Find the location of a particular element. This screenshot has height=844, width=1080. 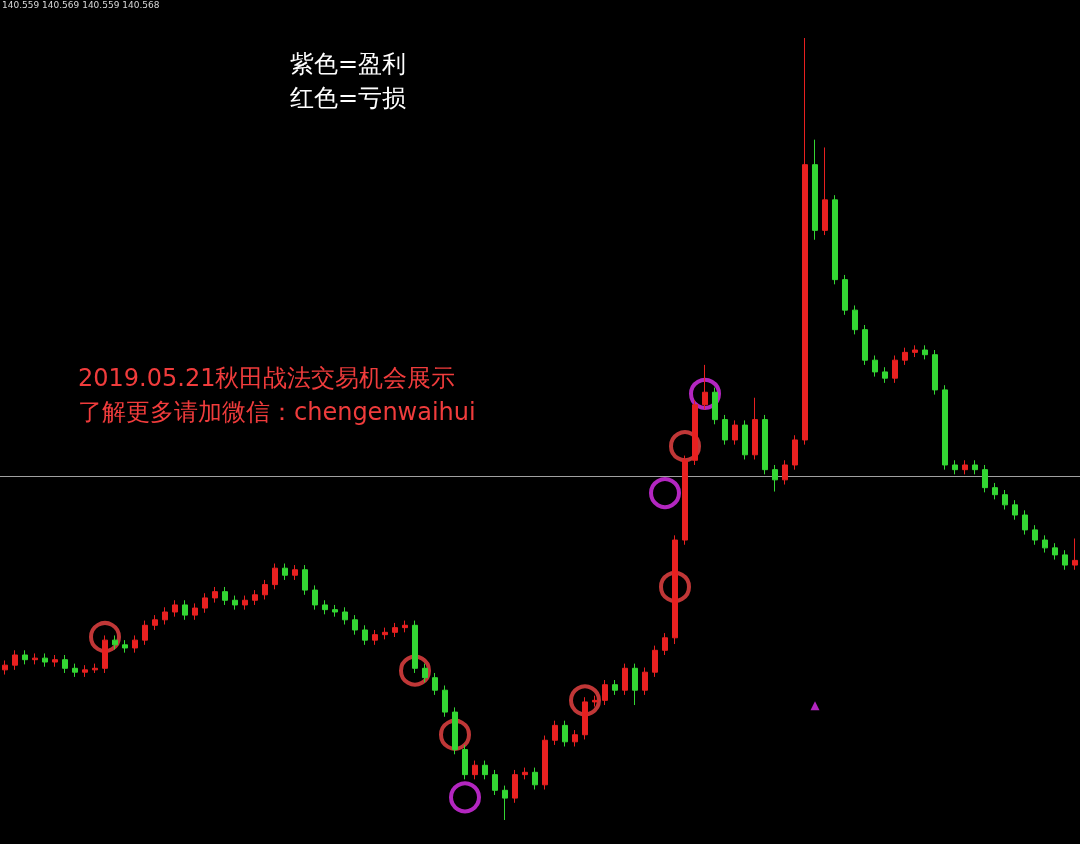

annotation: 2019.05.21秋田战法交易机会展示 is located at coordinates (267, 378).